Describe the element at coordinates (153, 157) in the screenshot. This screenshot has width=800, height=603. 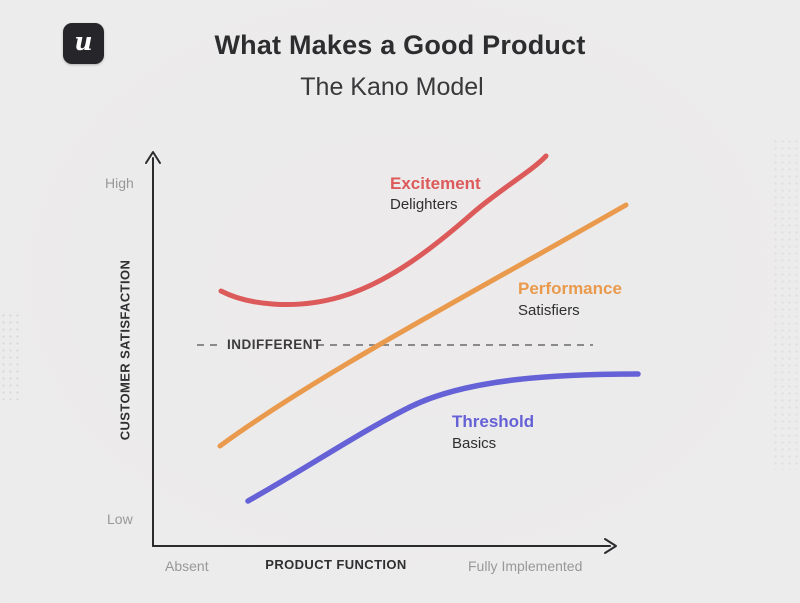
I see `y-axis-arrowhead` at that location.